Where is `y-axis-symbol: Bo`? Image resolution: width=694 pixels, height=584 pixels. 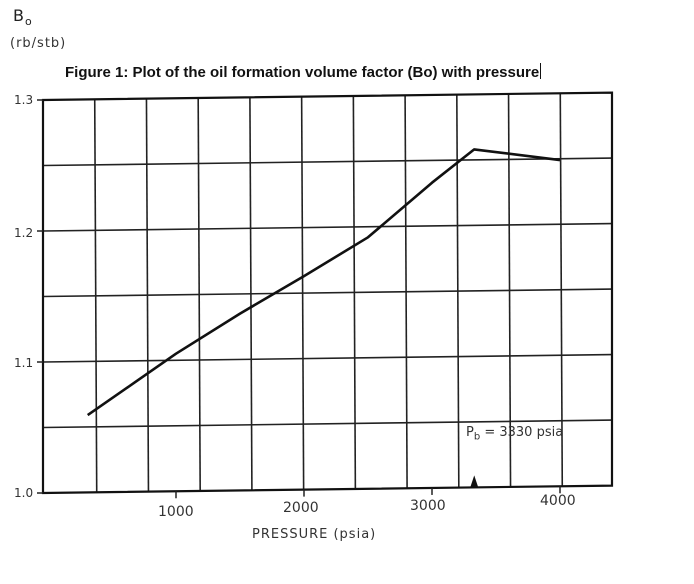 y-axis-symbol: Bo is located at coordinates (23, 17).